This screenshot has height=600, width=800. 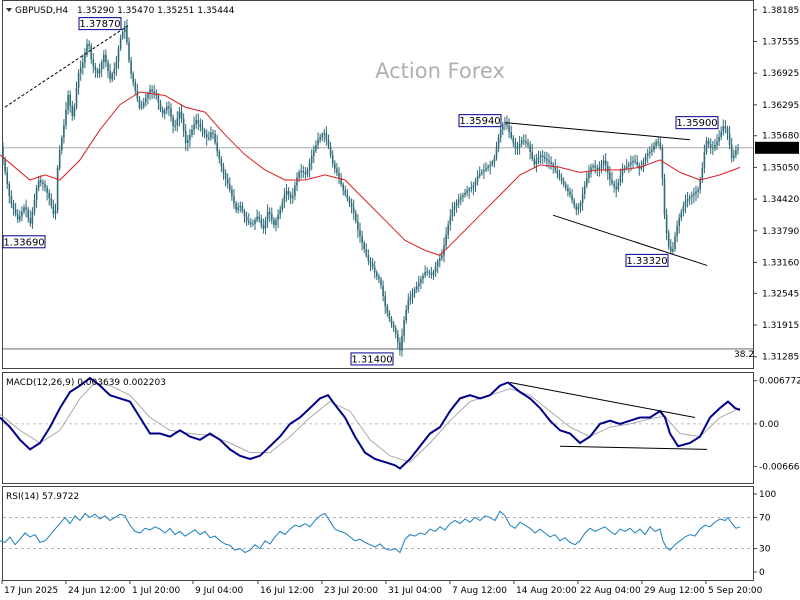 I want to click on triangle-icon, so click(x=9, y=10).